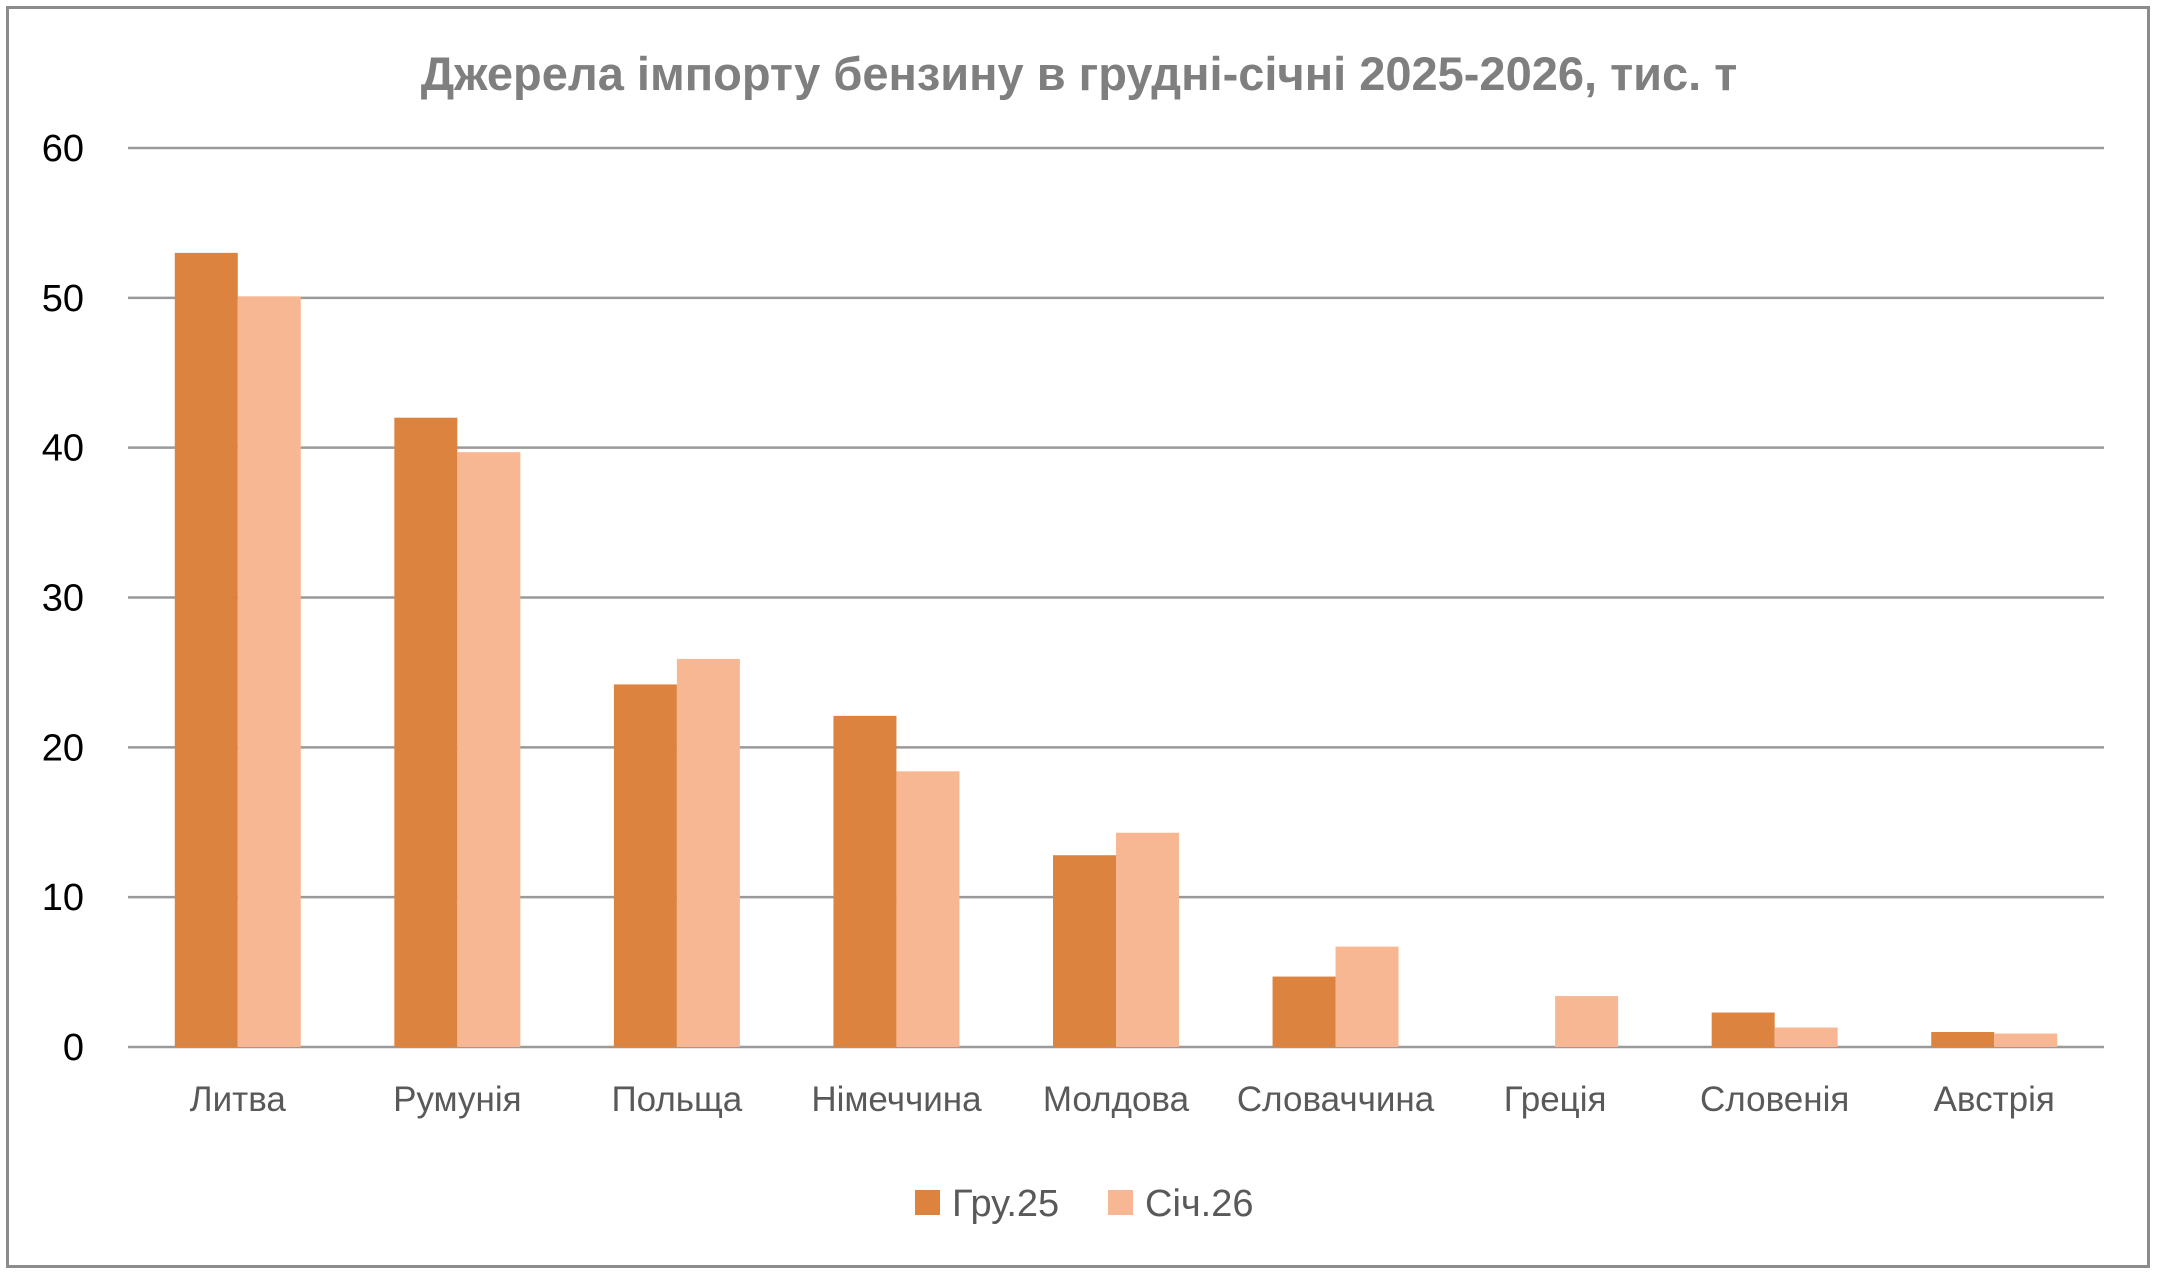 This screenshot has width=2158, height=1278. What do you see at coordinates (63, 449) in the screenshot?
I see `y-tick-label: 40` at bounding box center [63, 449].